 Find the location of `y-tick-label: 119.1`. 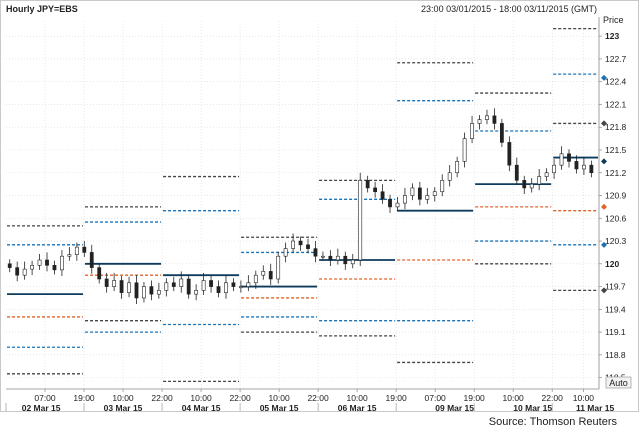

y-tick-label: 119.1 is located at coordinates (615, 332).